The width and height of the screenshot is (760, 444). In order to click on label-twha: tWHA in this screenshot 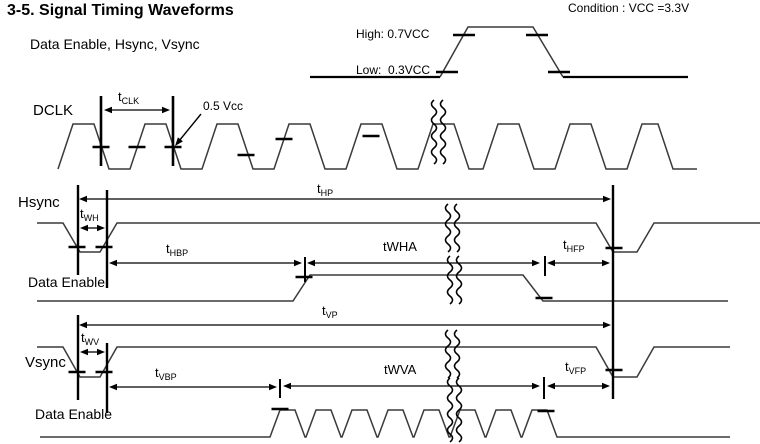, I will do `click(400, 246)`.